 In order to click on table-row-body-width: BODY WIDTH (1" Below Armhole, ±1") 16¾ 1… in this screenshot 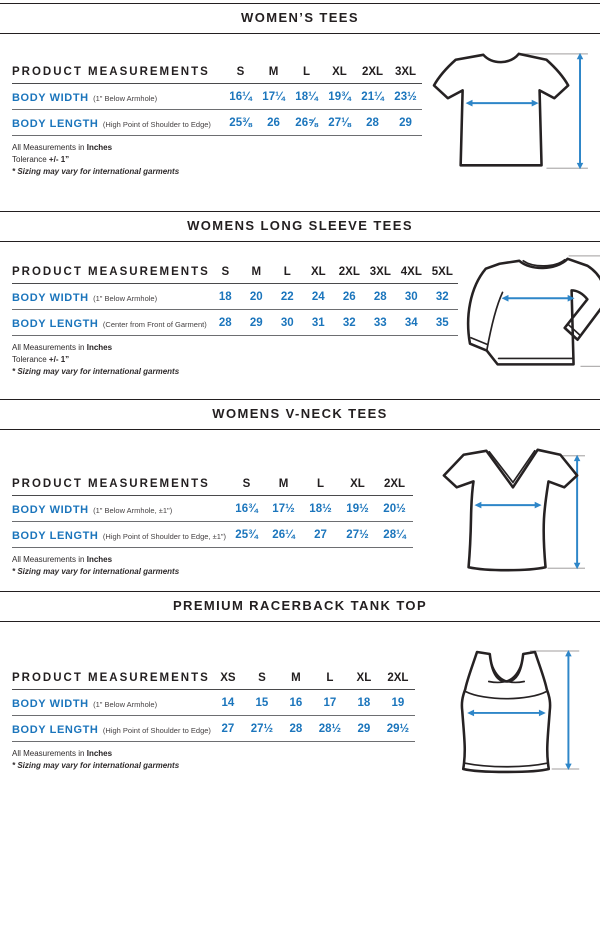, I will do `click(212, 509)`.